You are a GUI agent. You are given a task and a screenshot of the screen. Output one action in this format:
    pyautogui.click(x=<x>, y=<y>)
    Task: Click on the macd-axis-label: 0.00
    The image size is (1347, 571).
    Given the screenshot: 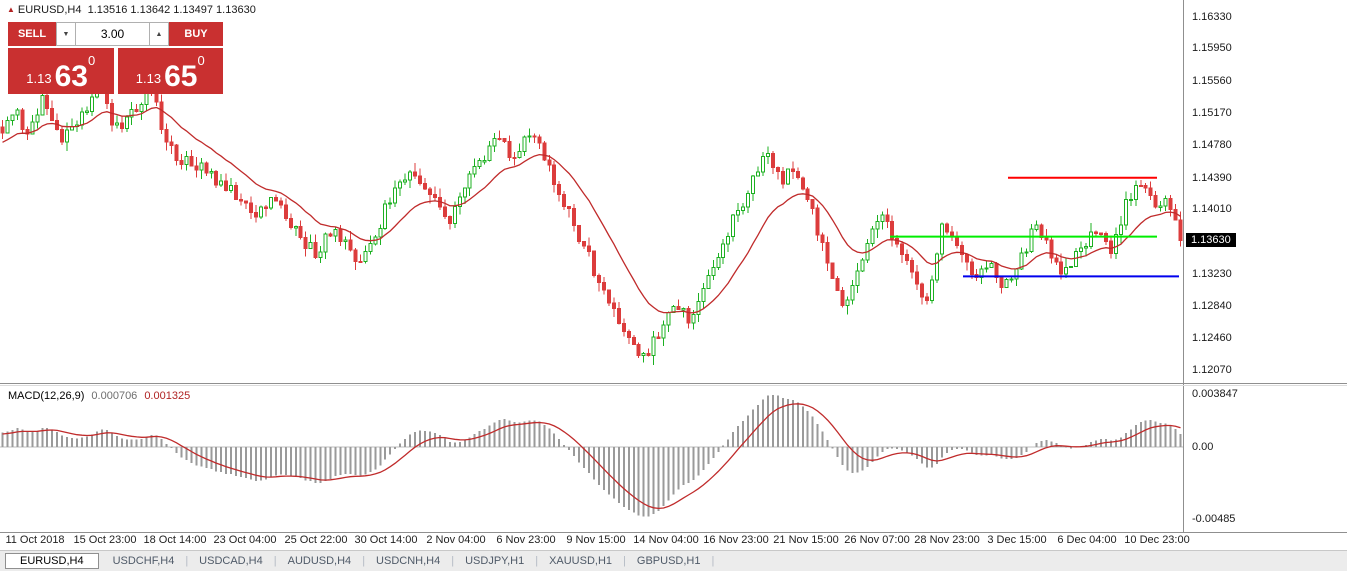 What is the action you would take?
    pyautogui.click(x=1203, y=447)
    